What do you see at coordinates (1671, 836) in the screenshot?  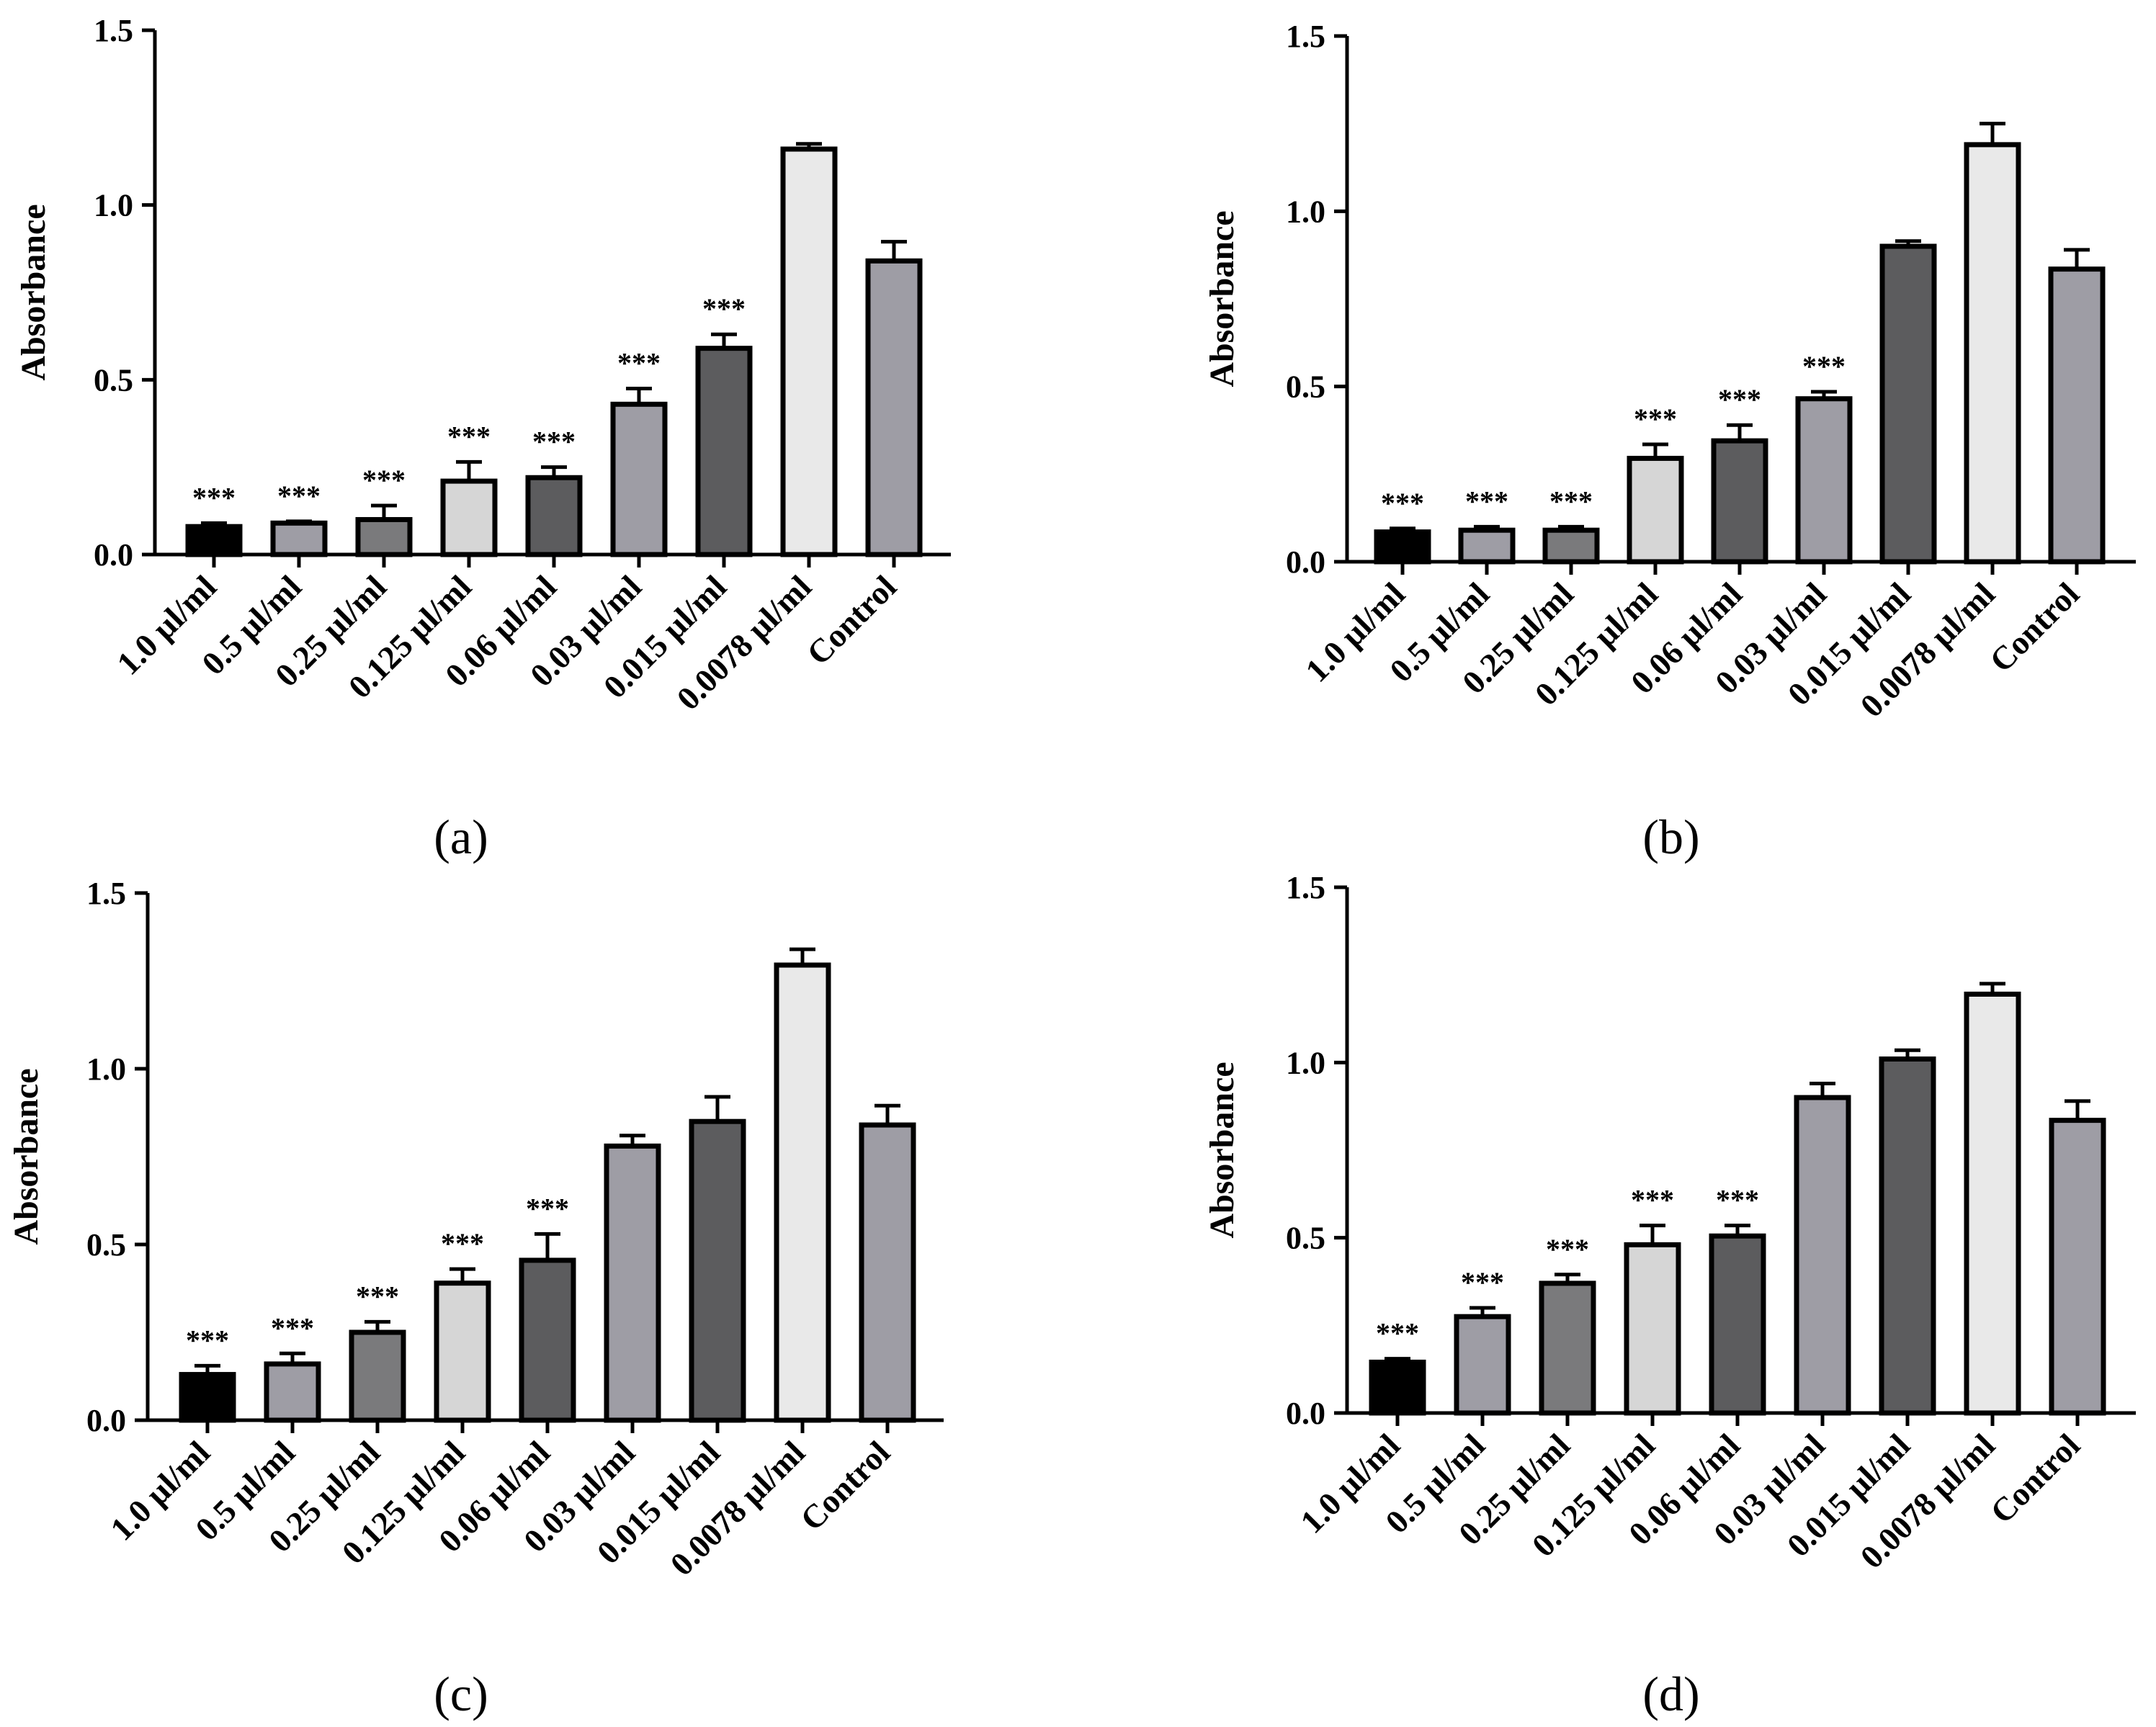 I see `panel-label: (b)` at bounding box center [1671, 836].